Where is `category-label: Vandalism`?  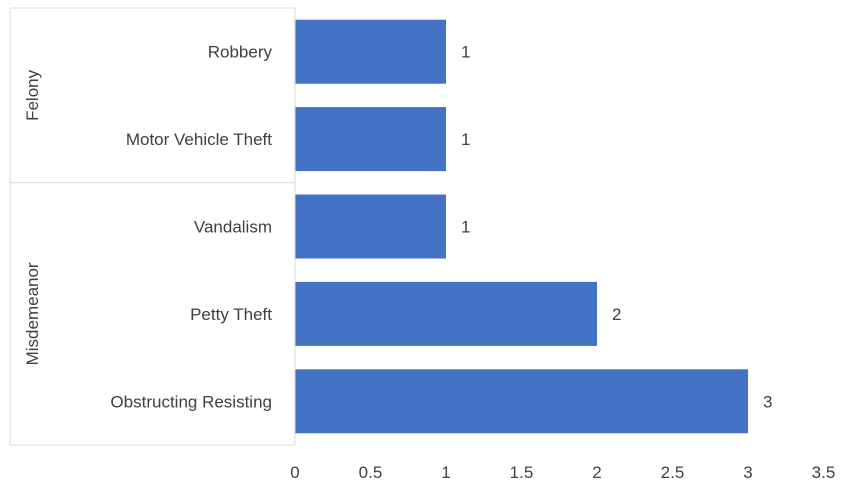 category-label: Vandalism is located at coordinates (233, 227).